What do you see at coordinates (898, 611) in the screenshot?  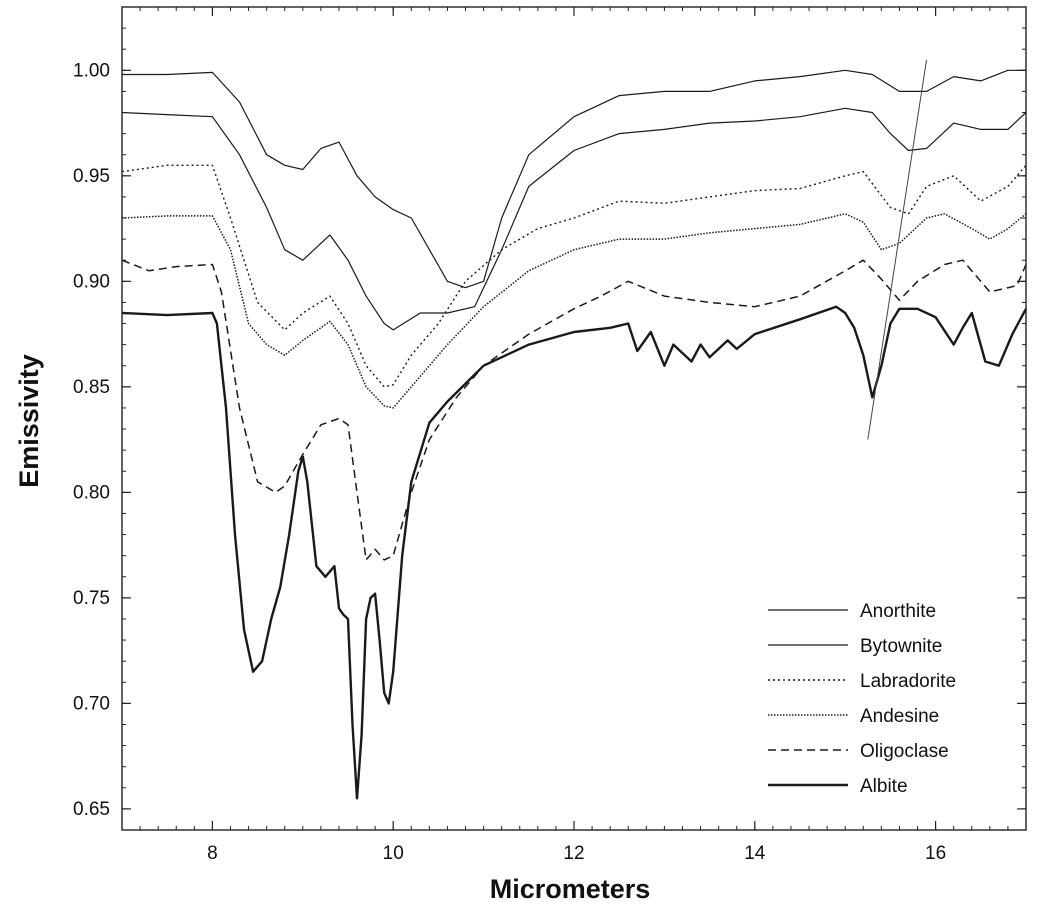 I see `legend-label-anorthite: Anorthite` at bounding box center [898, 611].